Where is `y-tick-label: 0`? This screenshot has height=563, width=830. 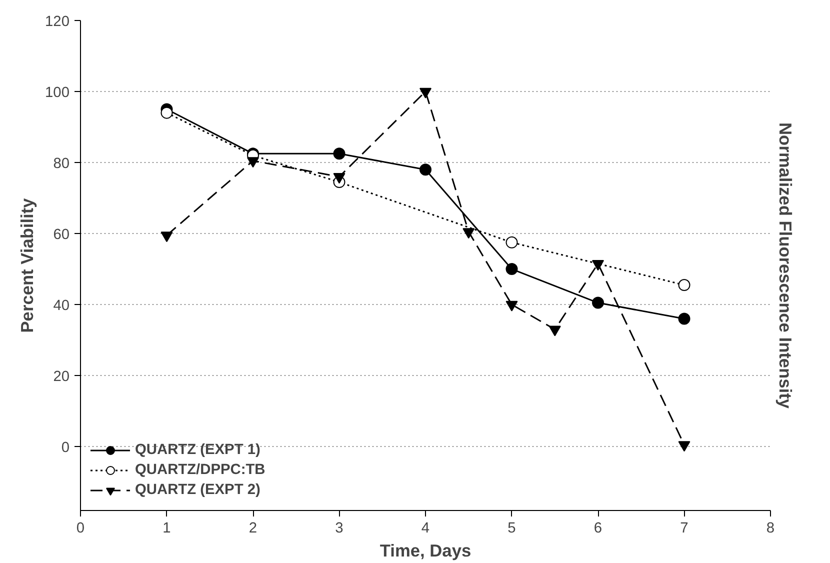
y-tick-label: 0 is located at coordinates (65, 448).